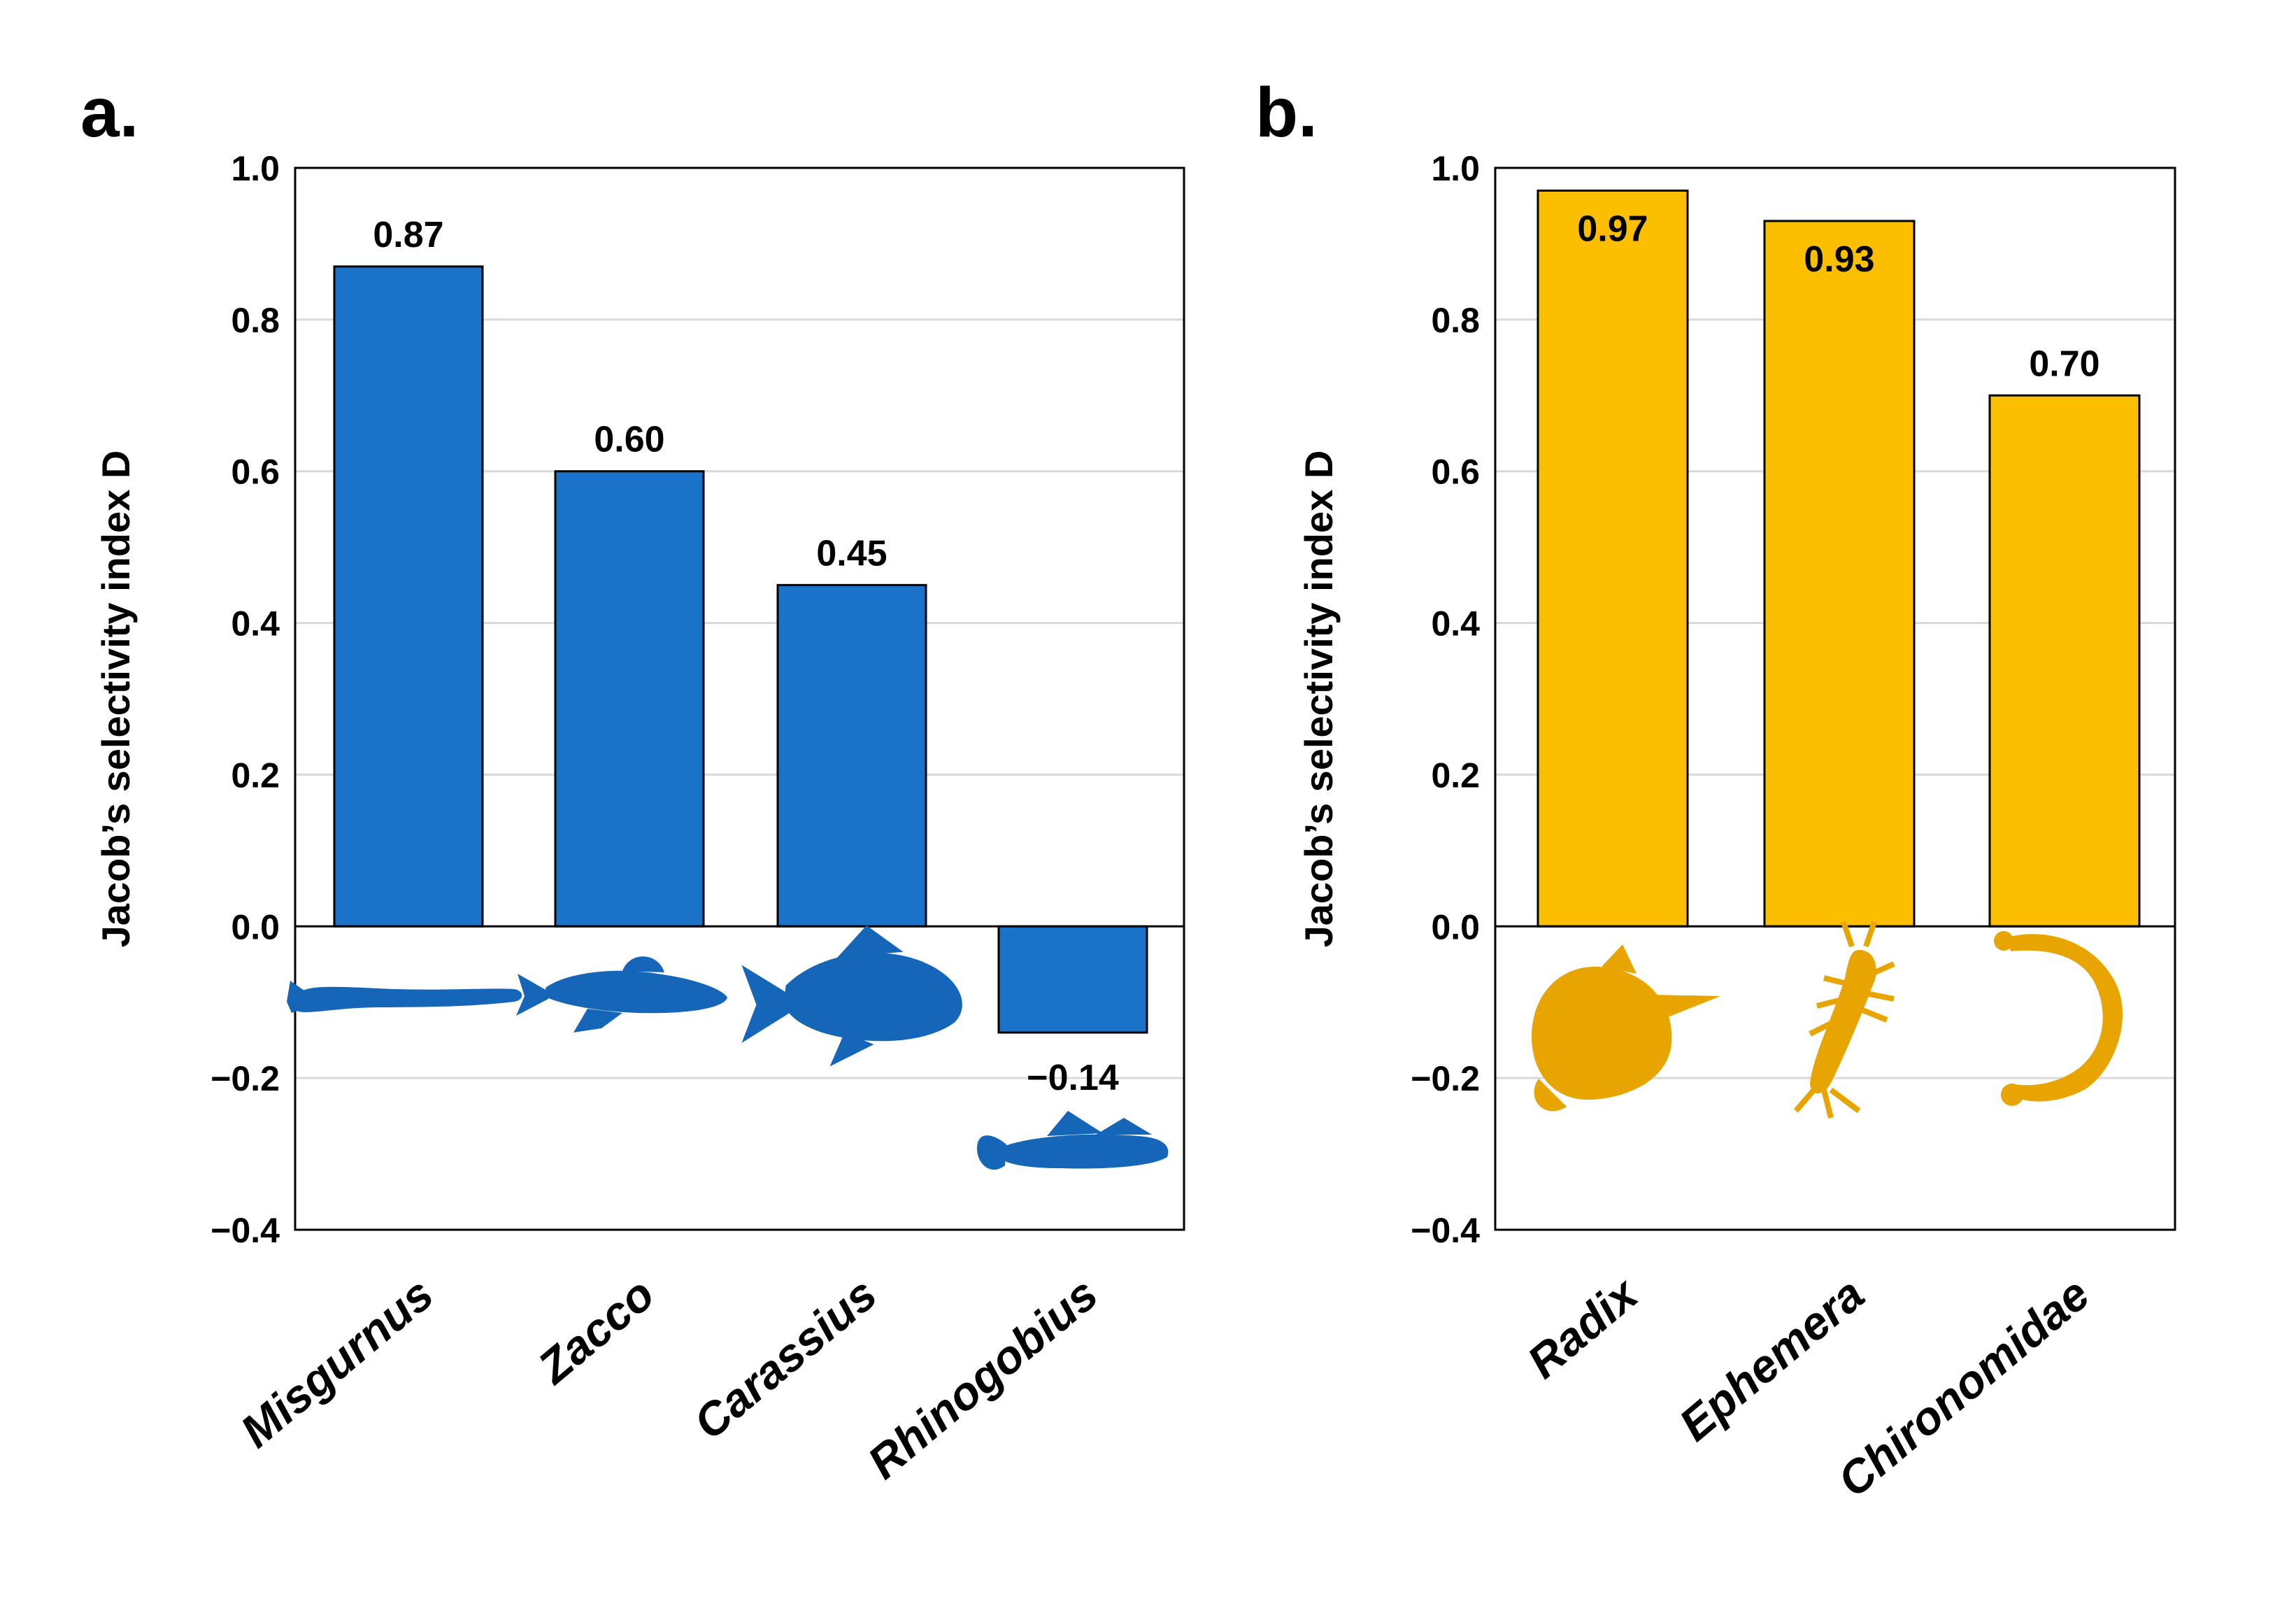 The image size is (2296, 1611). I want to click on goby-silhouette-icon, so click(1073, 1140).